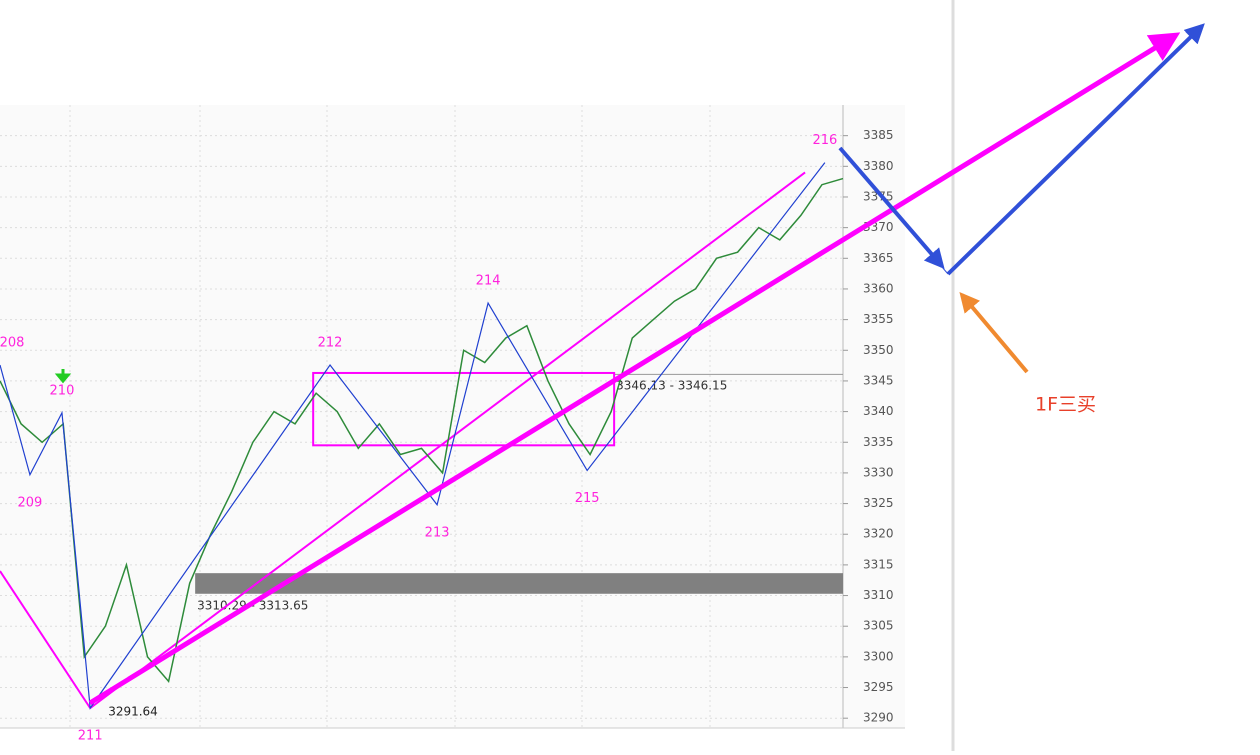 The image size is (1260, 755). What do you see at coordinates (878, 319) in the screenshot?
I see `y-tick-label: 3355` at bounding box center [878, 319].